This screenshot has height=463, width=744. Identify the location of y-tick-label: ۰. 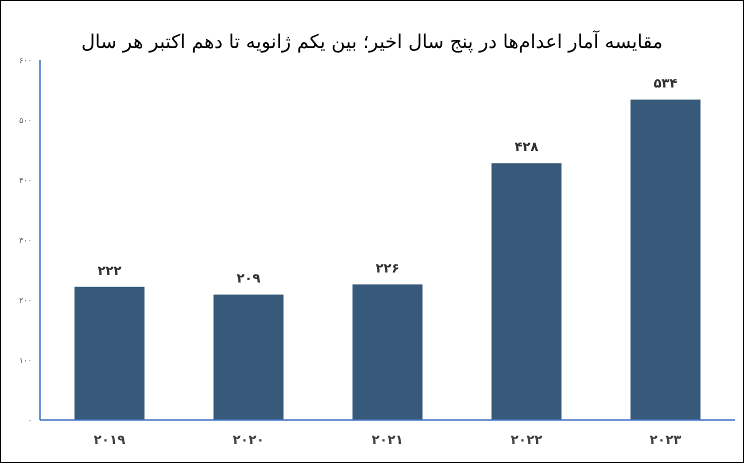
(30, 420).